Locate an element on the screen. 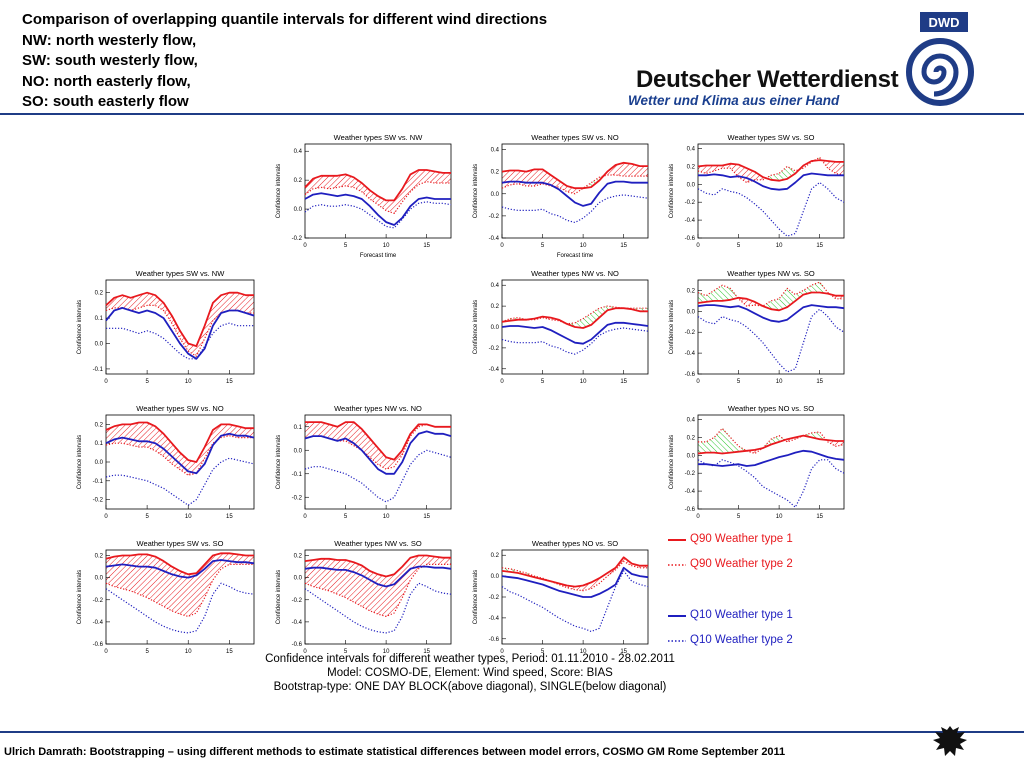 Image resolution: width=1024 pixels, height=768 pixels. y-tick-label: -0.6 is located at coordinates (690, 510).